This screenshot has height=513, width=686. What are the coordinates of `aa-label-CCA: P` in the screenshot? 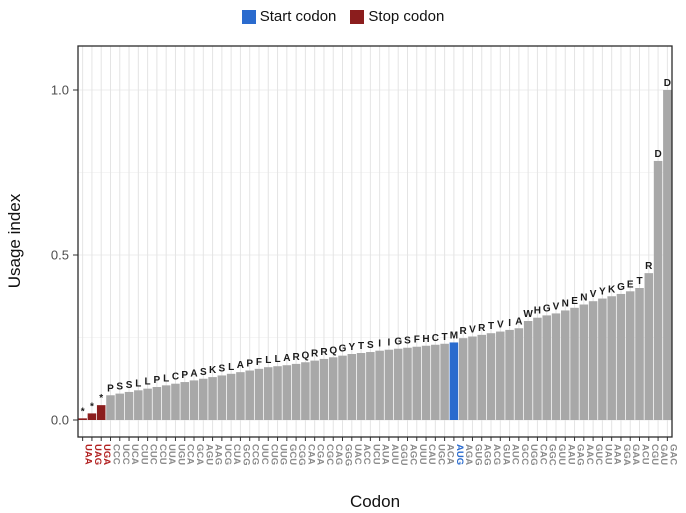 It's located at (184, 375).